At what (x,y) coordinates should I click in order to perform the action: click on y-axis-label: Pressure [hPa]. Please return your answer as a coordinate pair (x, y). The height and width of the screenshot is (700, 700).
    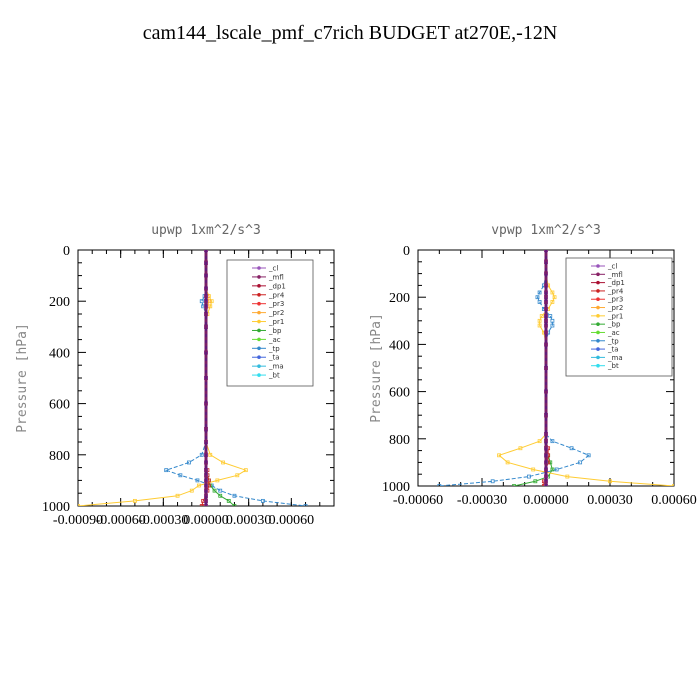
    Looking at the image, I should click on (376, 368).